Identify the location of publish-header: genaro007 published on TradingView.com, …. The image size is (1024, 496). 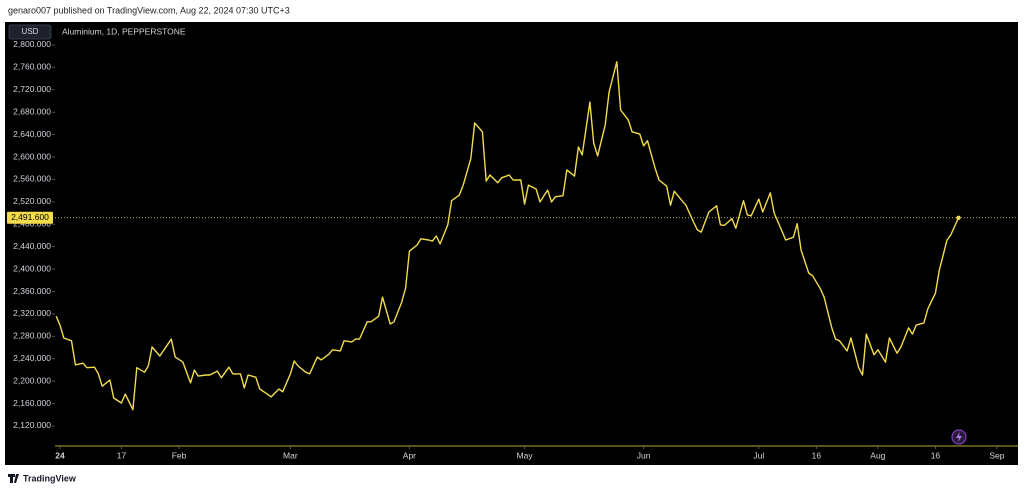
(149, 10).